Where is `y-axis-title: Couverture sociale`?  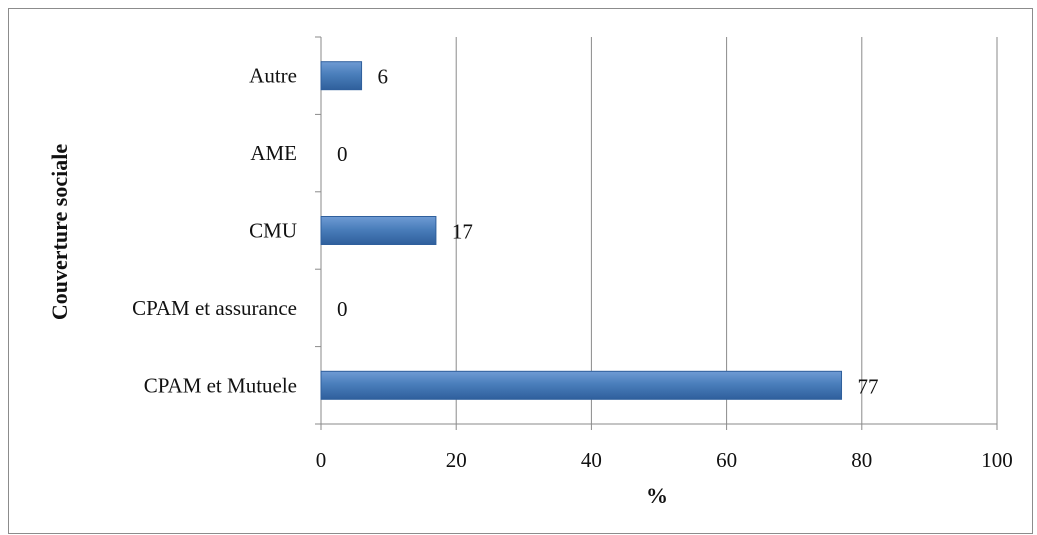
y-axis-title: Couverture sociale is located at coordinates (59, 232).